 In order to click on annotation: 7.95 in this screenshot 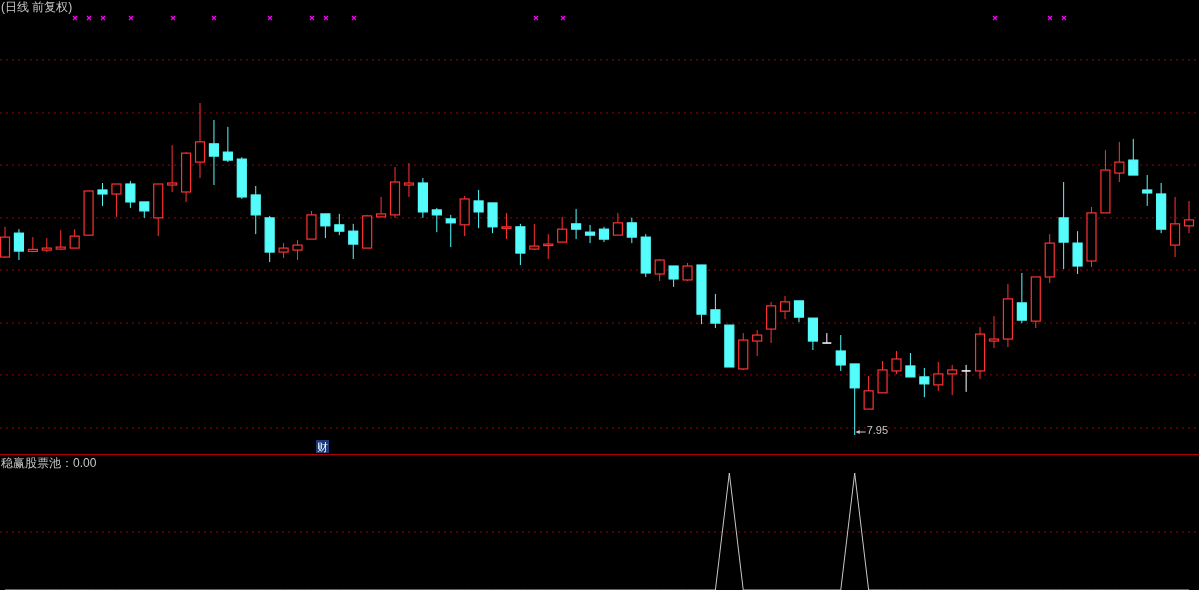, I will do `click(877, 430)`.